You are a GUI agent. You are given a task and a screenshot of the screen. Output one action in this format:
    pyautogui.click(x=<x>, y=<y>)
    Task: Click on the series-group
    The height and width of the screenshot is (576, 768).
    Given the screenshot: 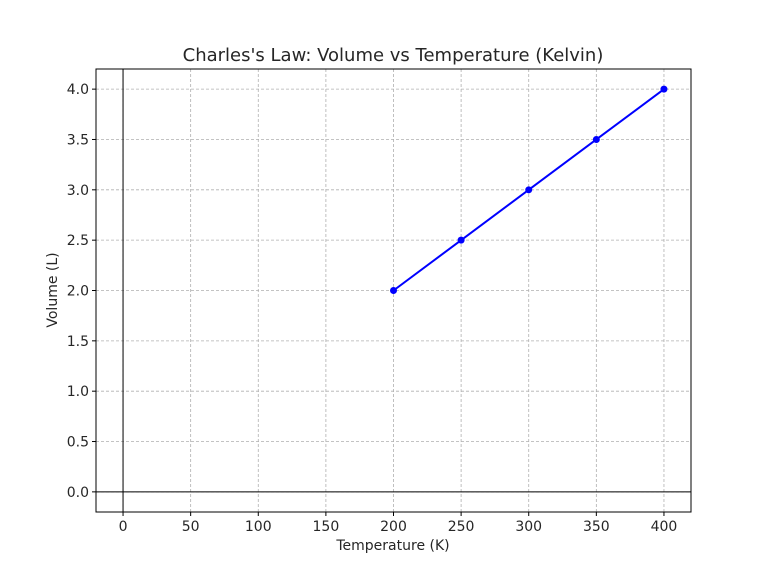 What is the action you would take?
    pyautogui.click(x=529, y=189)
    